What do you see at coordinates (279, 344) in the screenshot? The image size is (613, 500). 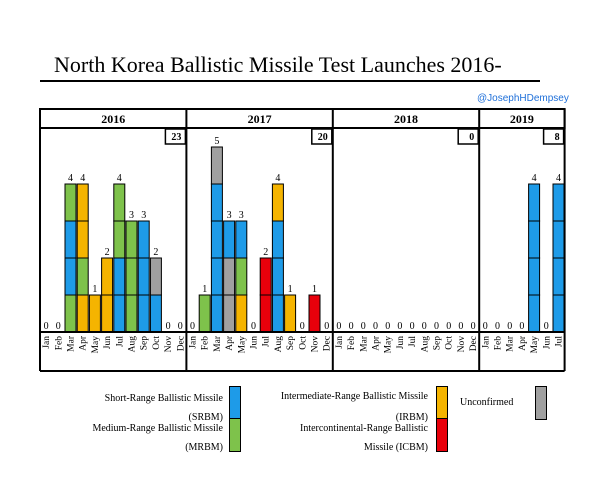 I see `month-label-2017-Aug: Aug` at bounding box center [279, 344].